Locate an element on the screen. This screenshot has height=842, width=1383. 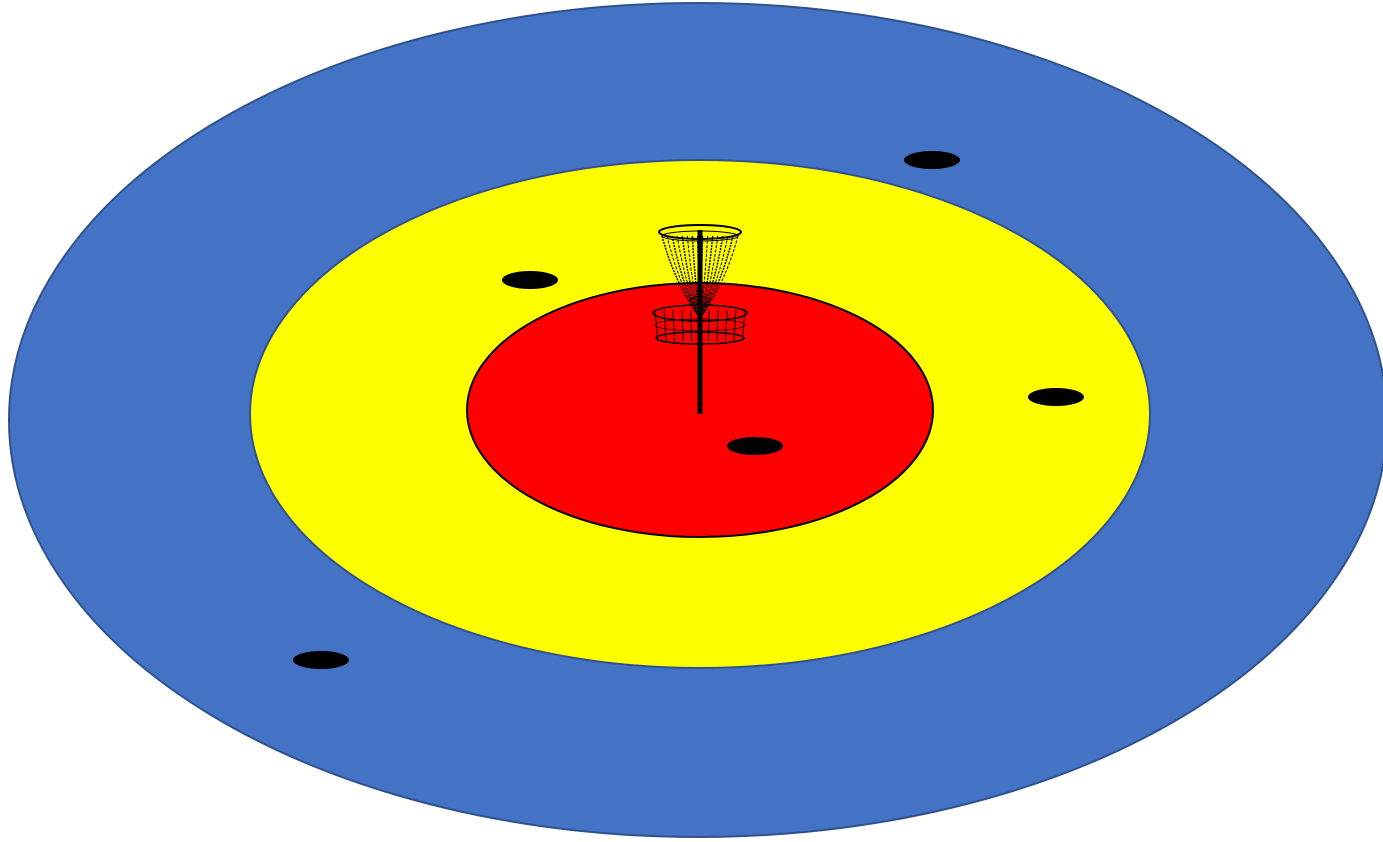
basket-tray is located at coordinates (700, 325).